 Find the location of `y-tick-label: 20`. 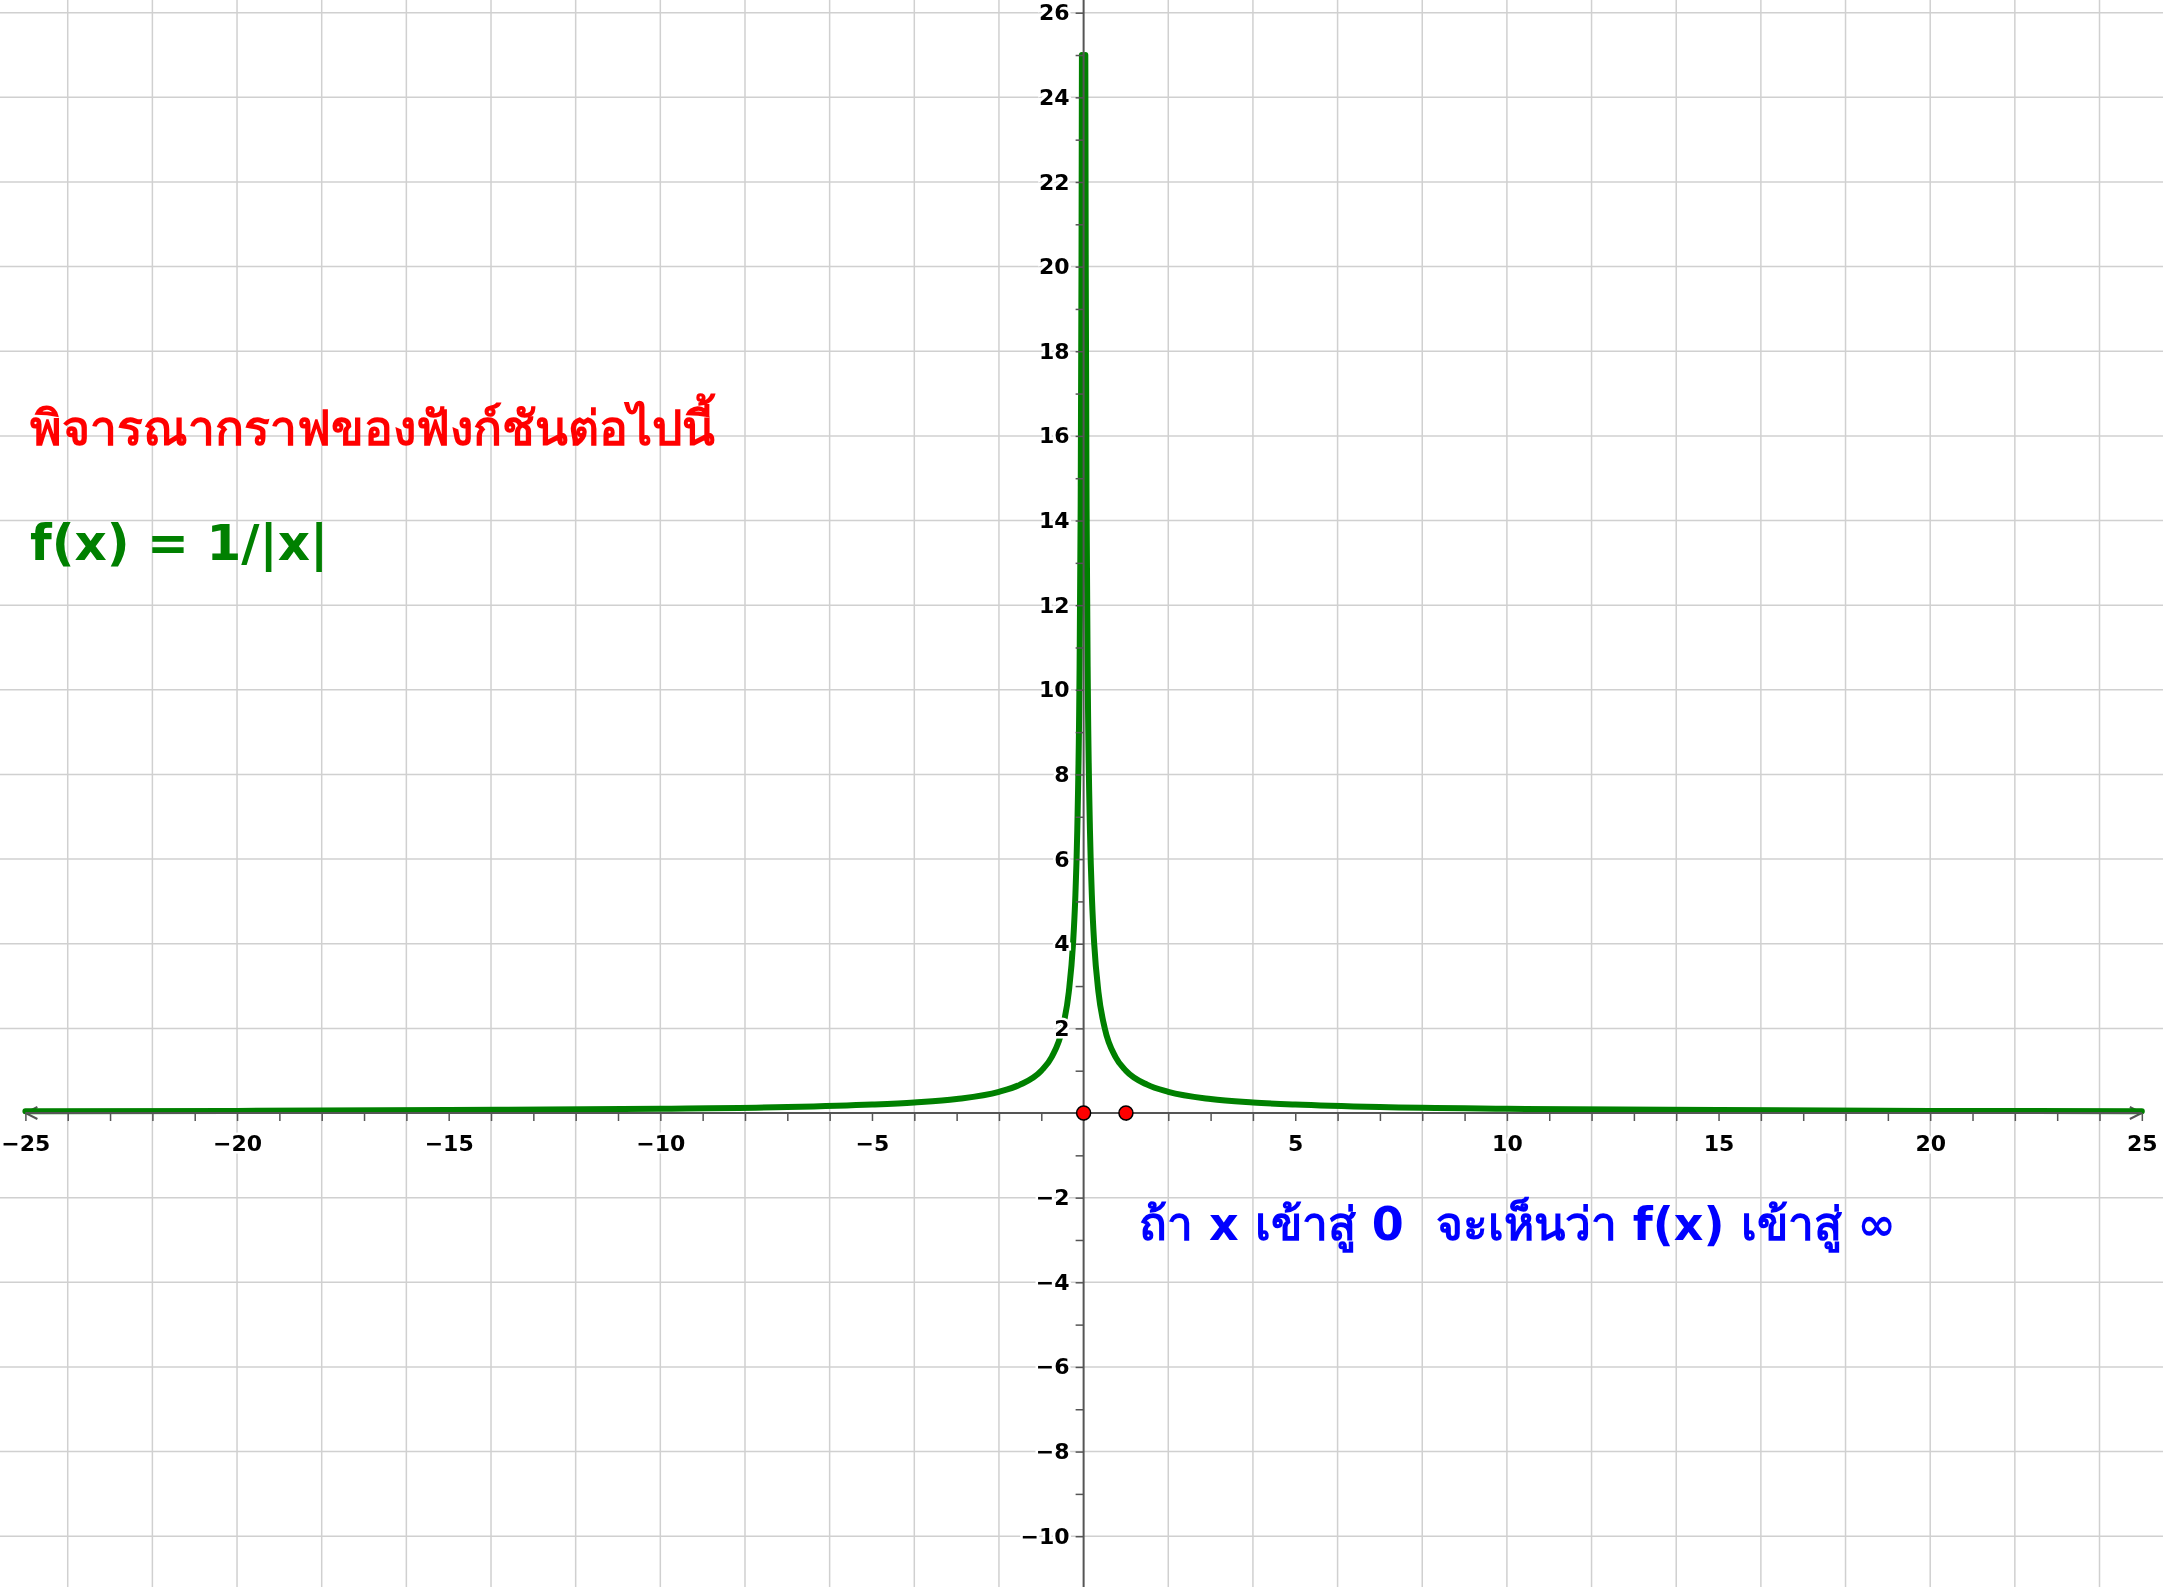

y-tick-label: 20 is located at coordinates (1054, 267).